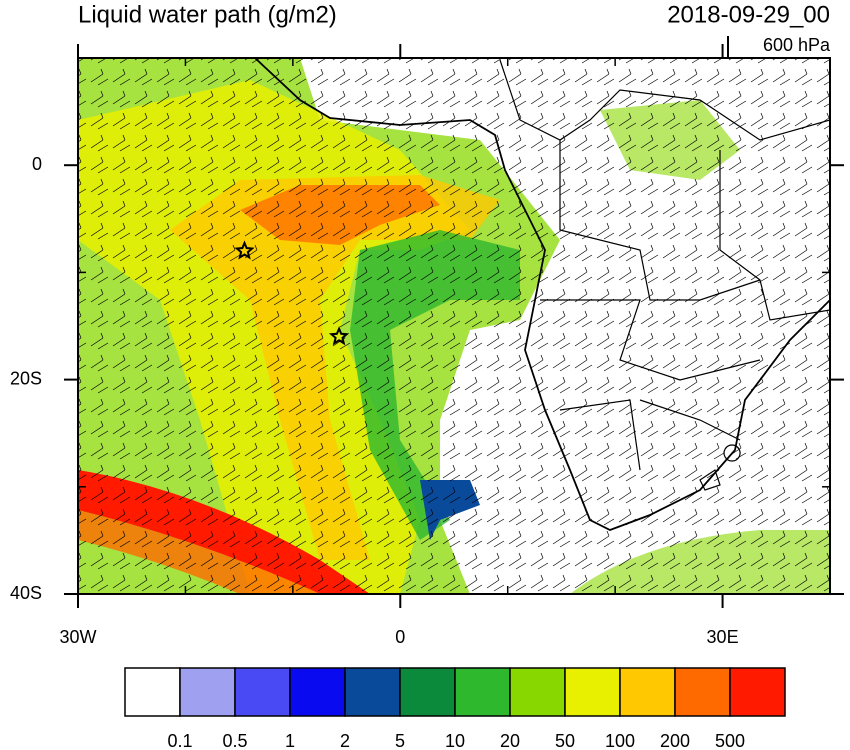 This screenshot has height=750, width=850. Describe the element at coordinates (565, 740) in the screenshot. I see `colorbar-label: 50` at that location.